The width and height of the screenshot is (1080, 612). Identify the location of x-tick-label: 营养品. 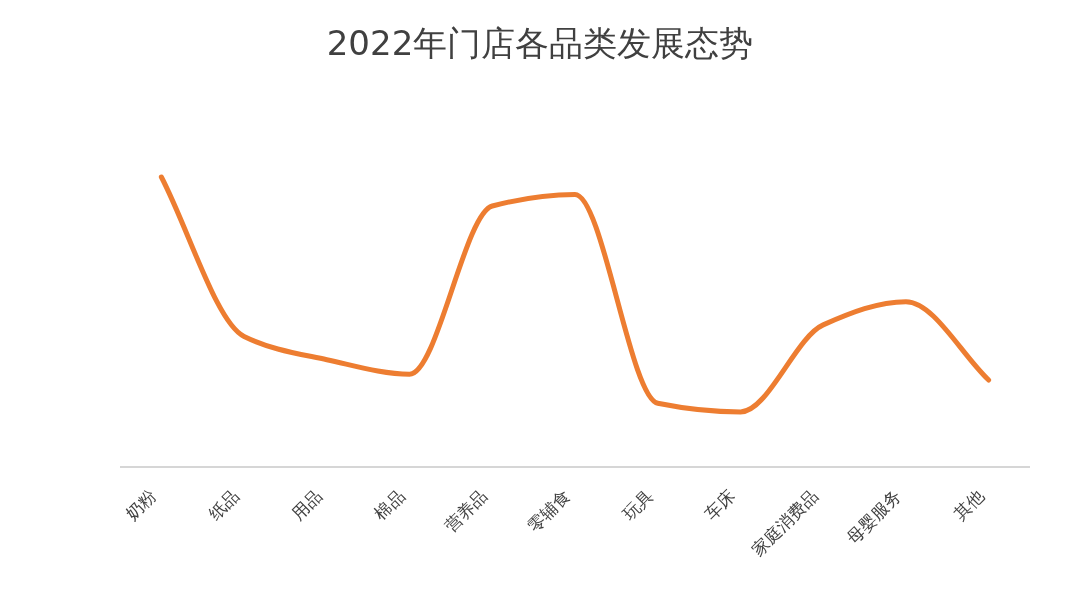
(466, 510).